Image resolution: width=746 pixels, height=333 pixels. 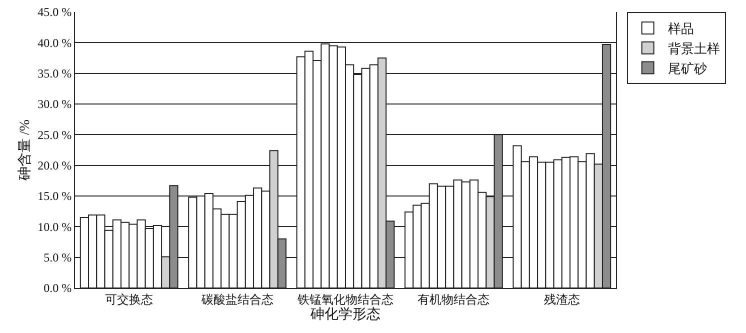 What do you see at coordinates (55, 165) in the screenshot?
I see `y-tick-label: 20.0 %` at bounding box center [55, 165].